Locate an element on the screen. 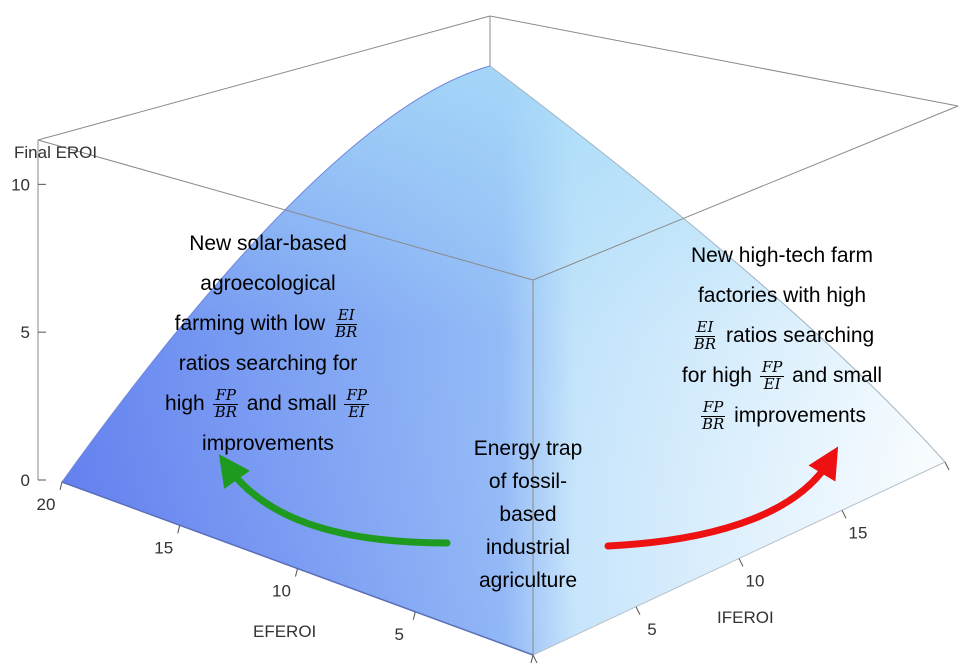 The image size is (961, 664). x-tick-label: 5 is located at coordinates (399, 634).